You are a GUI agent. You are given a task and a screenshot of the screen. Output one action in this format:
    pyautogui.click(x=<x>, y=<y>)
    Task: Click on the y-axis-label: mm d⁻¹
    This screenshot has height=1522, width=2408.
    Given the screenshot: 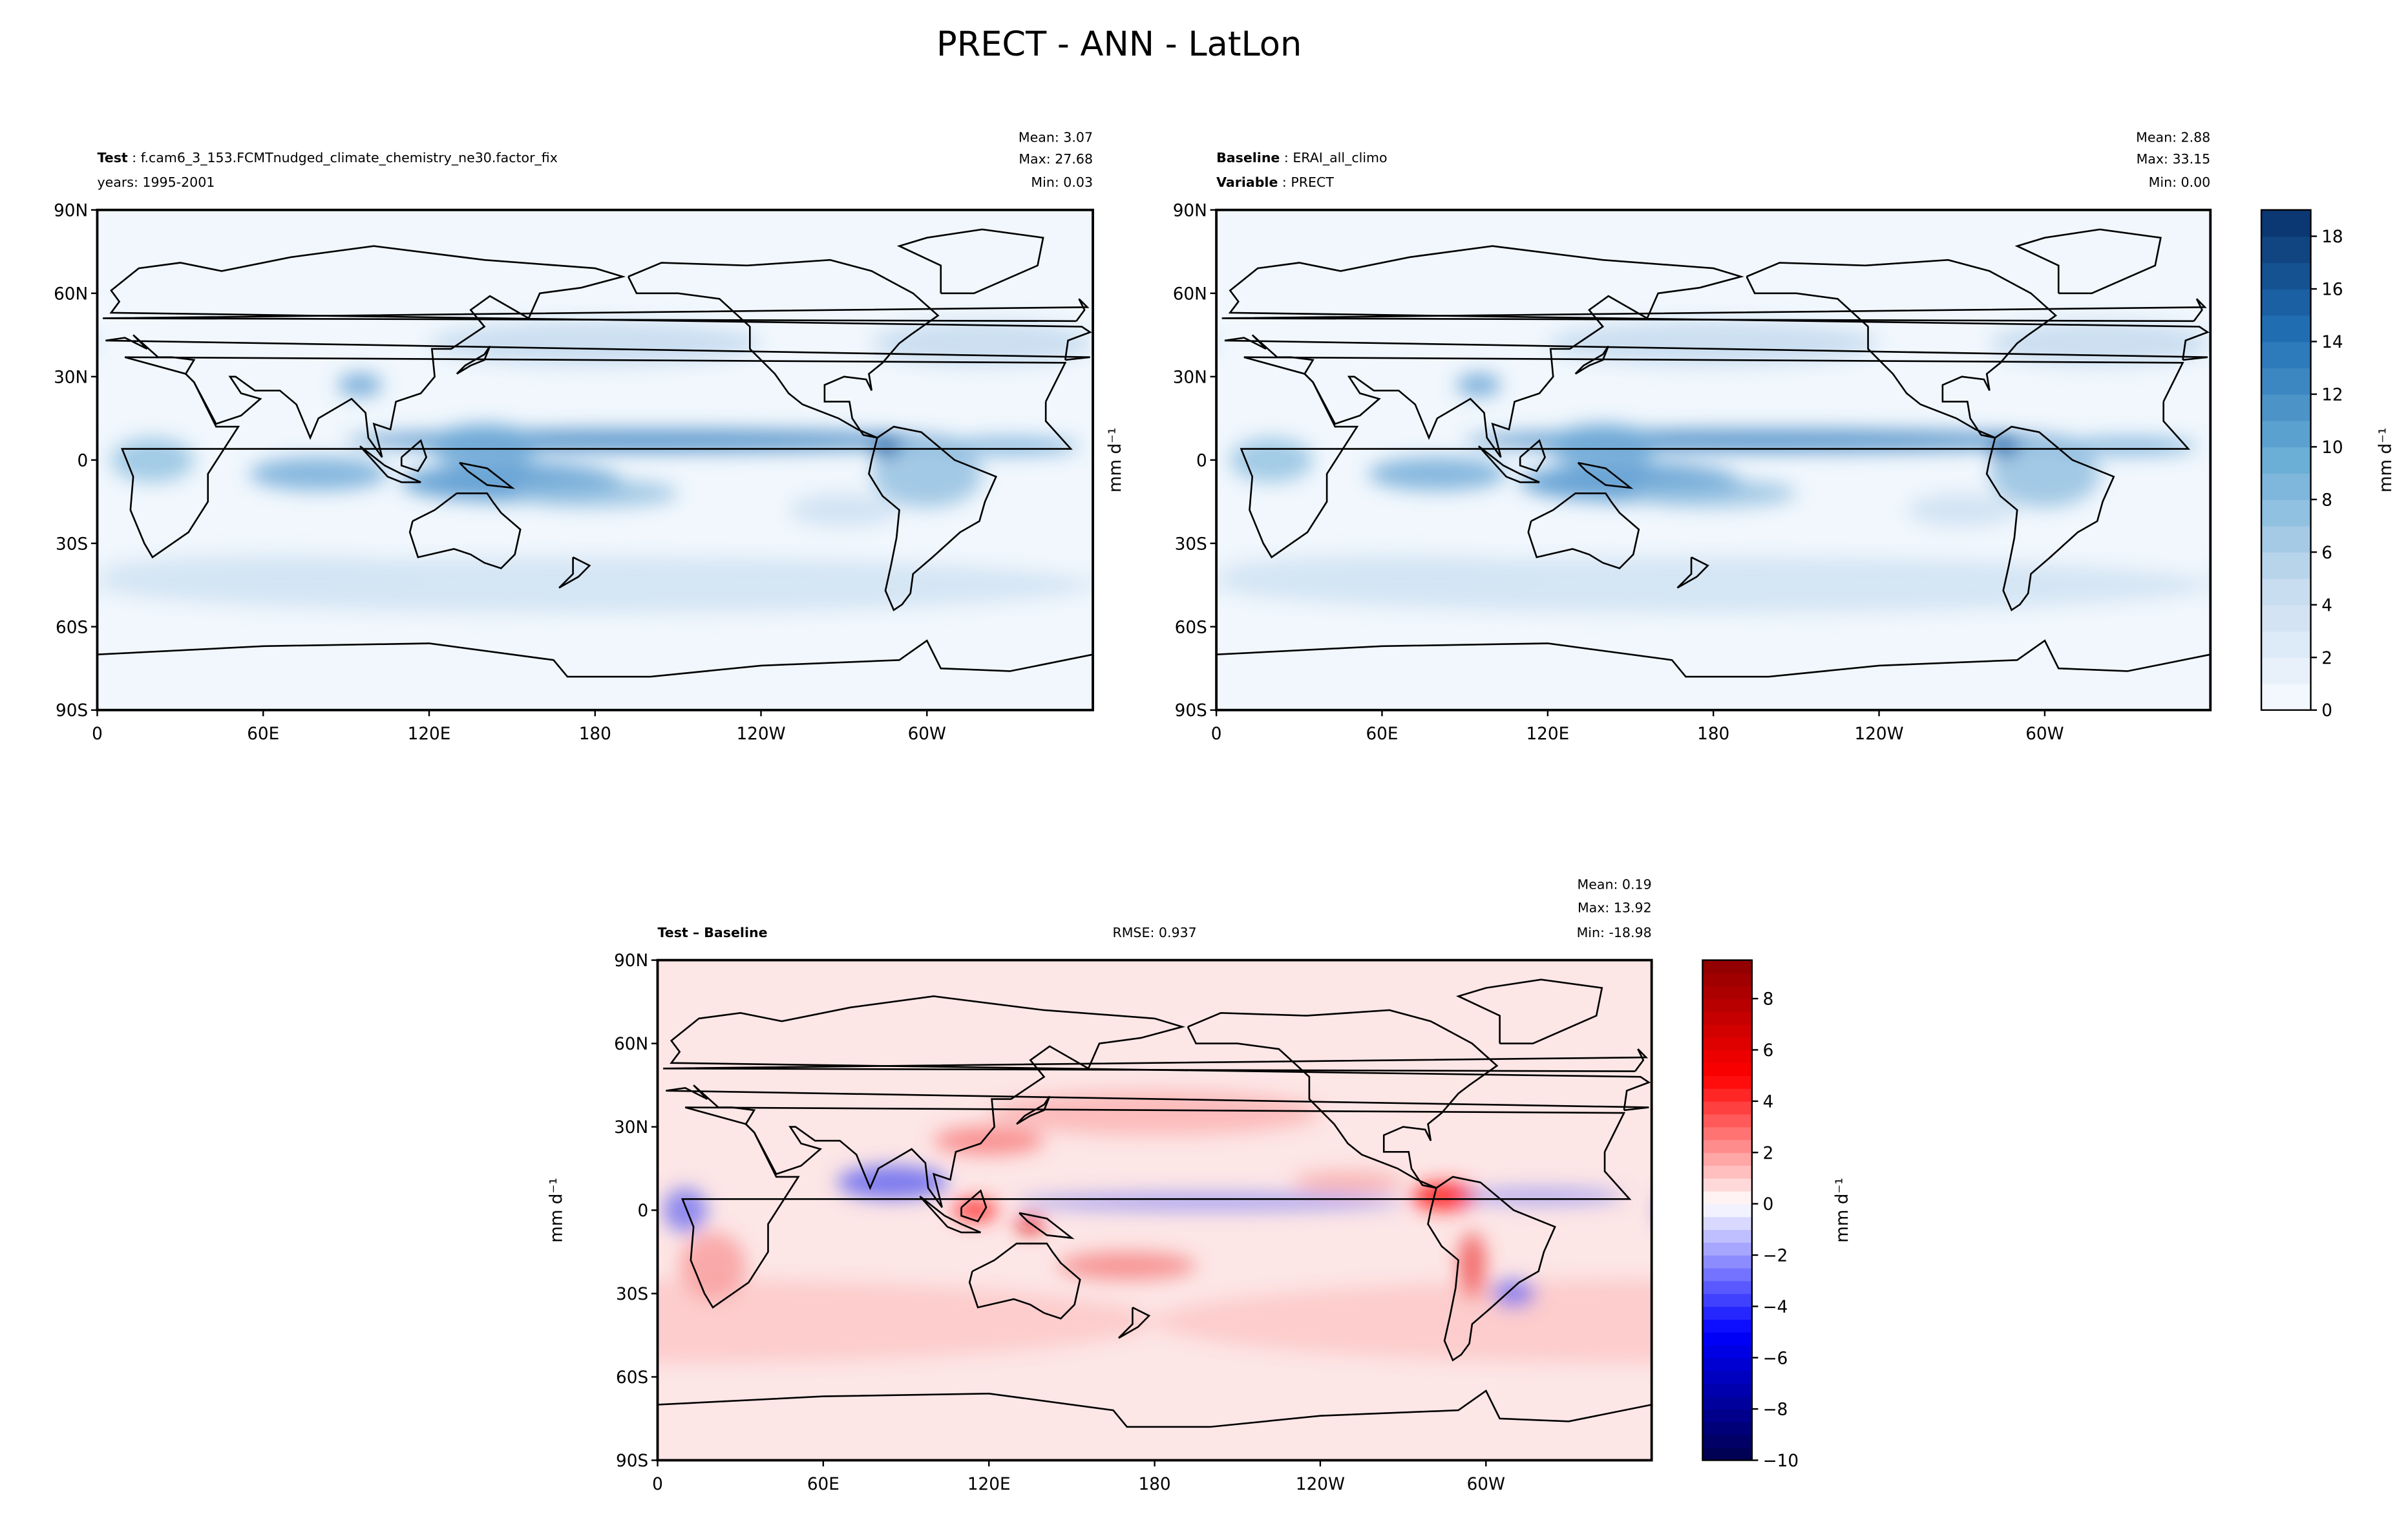 What is the action you would take?
    pyautogui.click(x=1115, y=459)
    